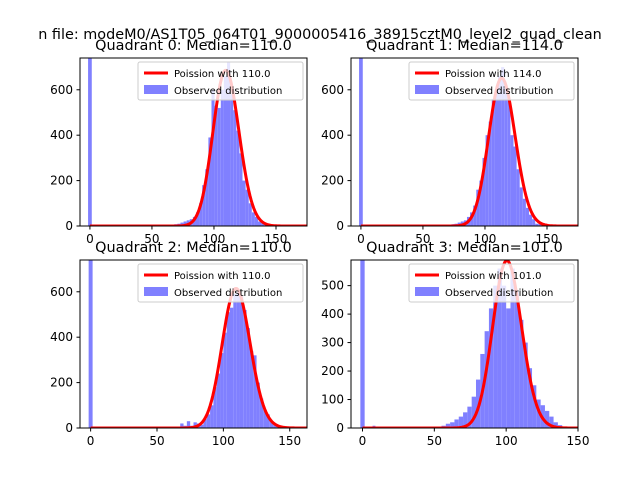  What do you see at coordinates (493, 276) in the screenshot?
I see `legend-entry-fit: Poission with 101.0` at bounding box center [493, 276].